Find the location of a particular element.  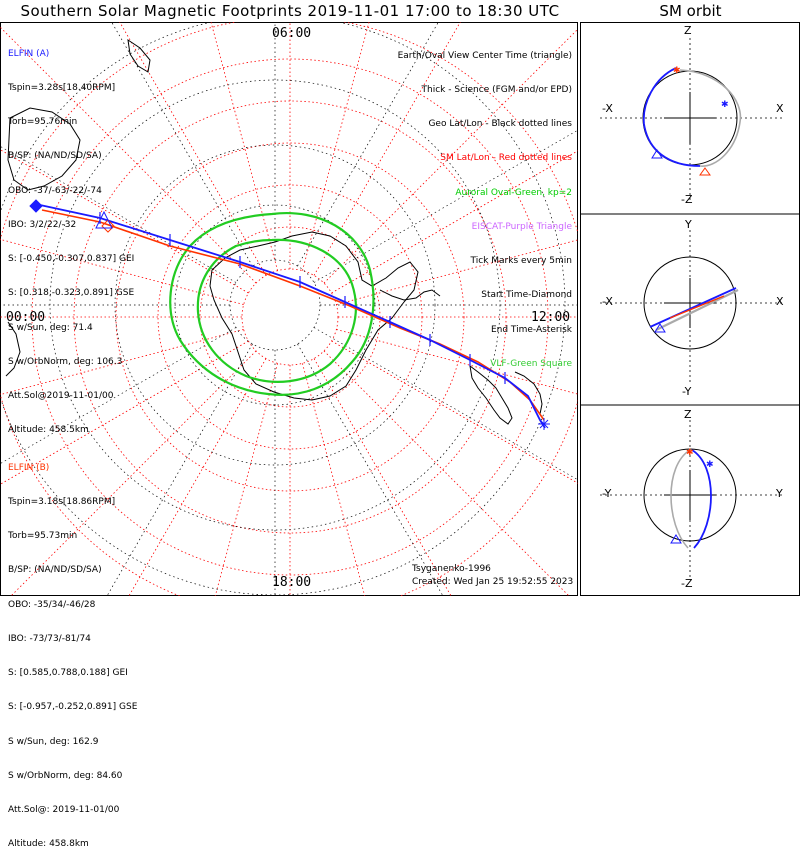

clock-label-left: 00:00 is located at coordinates (26, 317).